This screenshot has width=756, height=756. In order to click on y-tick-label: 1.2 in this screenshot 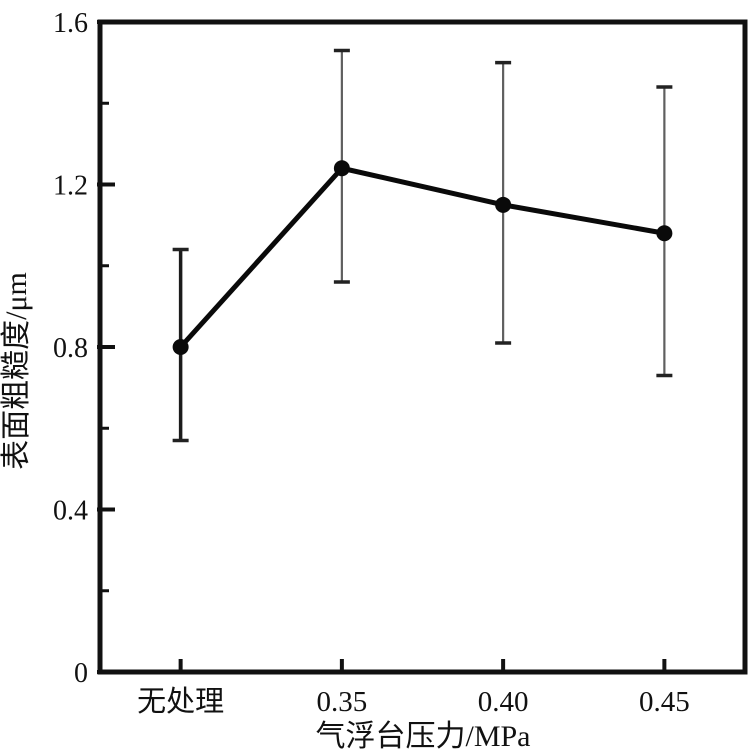, I will do `click(70, 186)`.